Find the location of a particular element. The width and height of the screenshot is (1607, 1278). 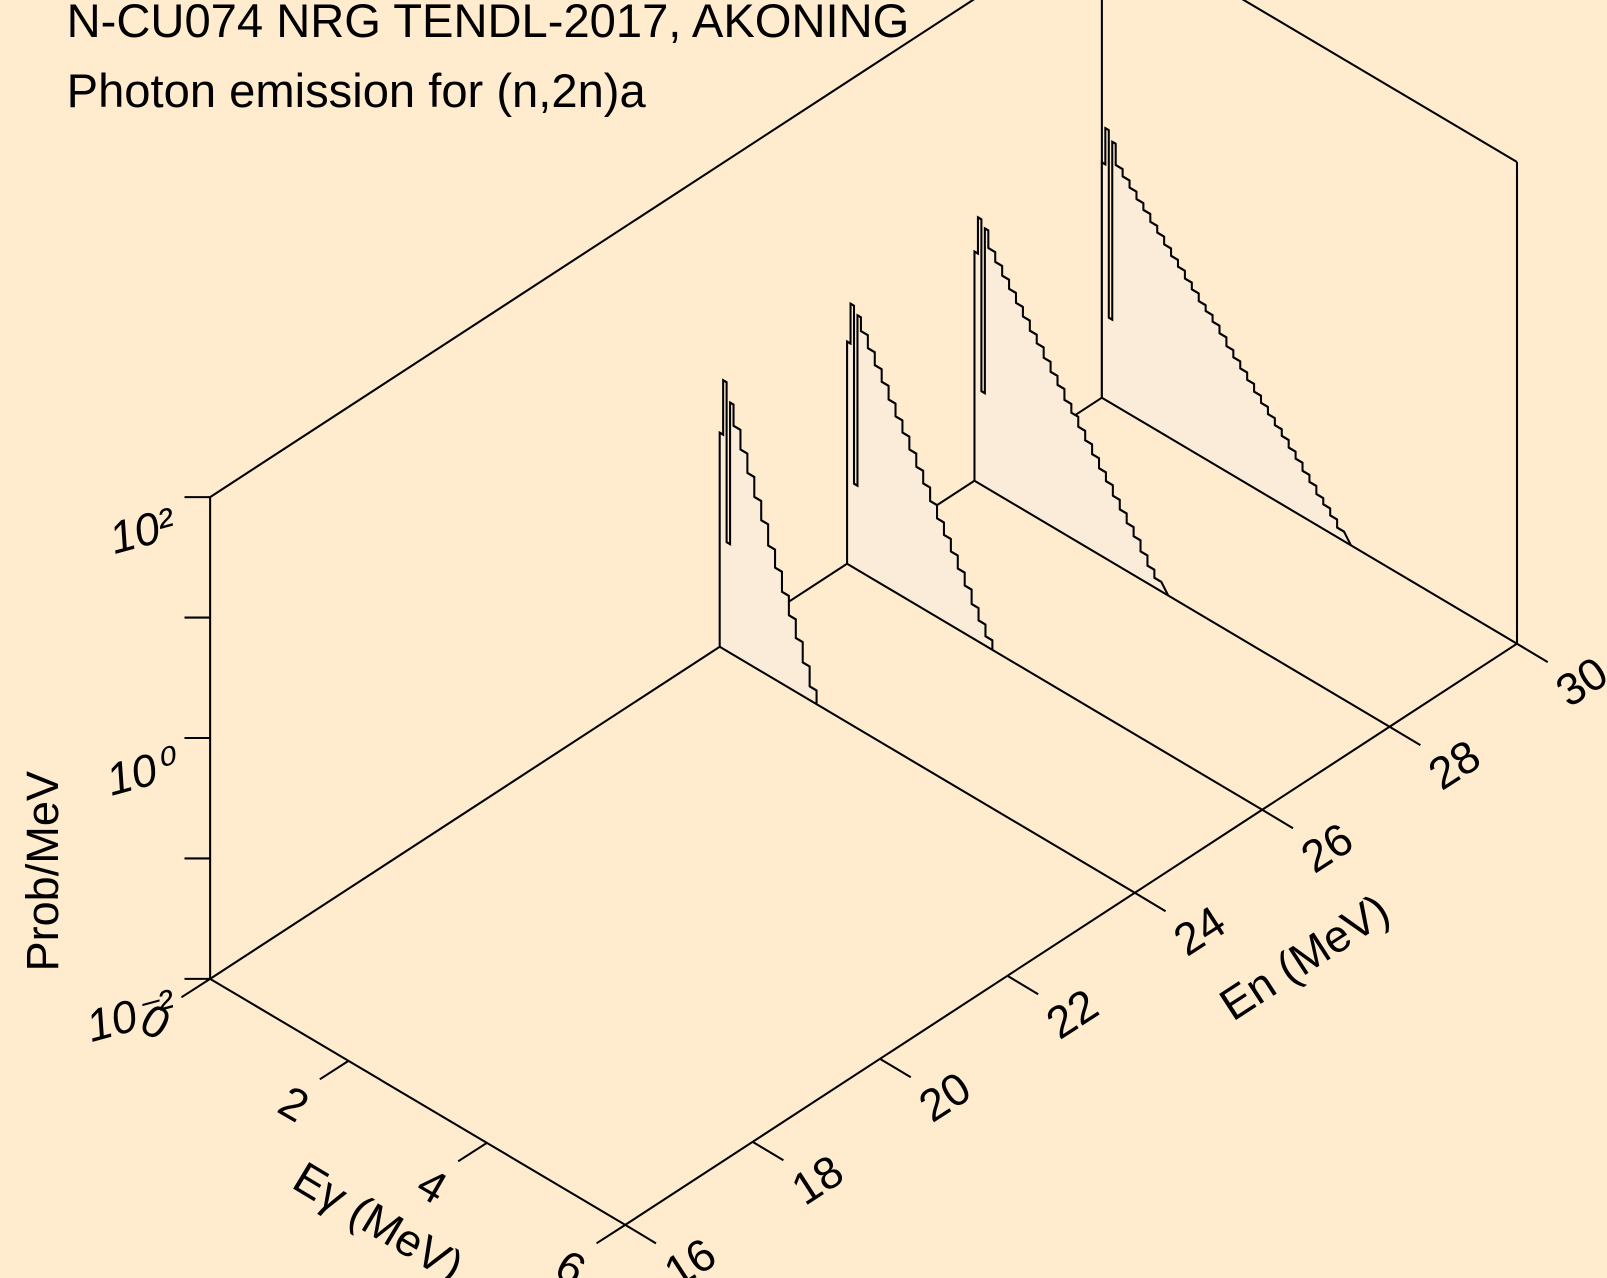

z-axis-label: Prob/MeV is located at coordinates (42, 871).